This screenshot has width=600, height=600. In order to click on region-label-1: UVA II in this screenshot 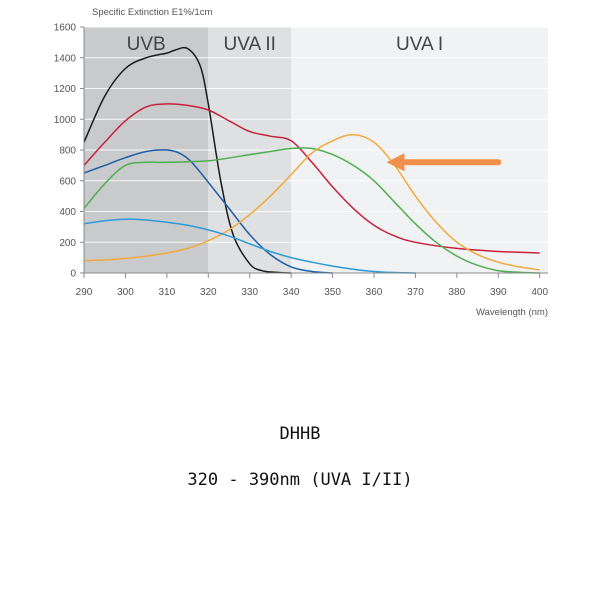, I will do `click(249, 44)`.